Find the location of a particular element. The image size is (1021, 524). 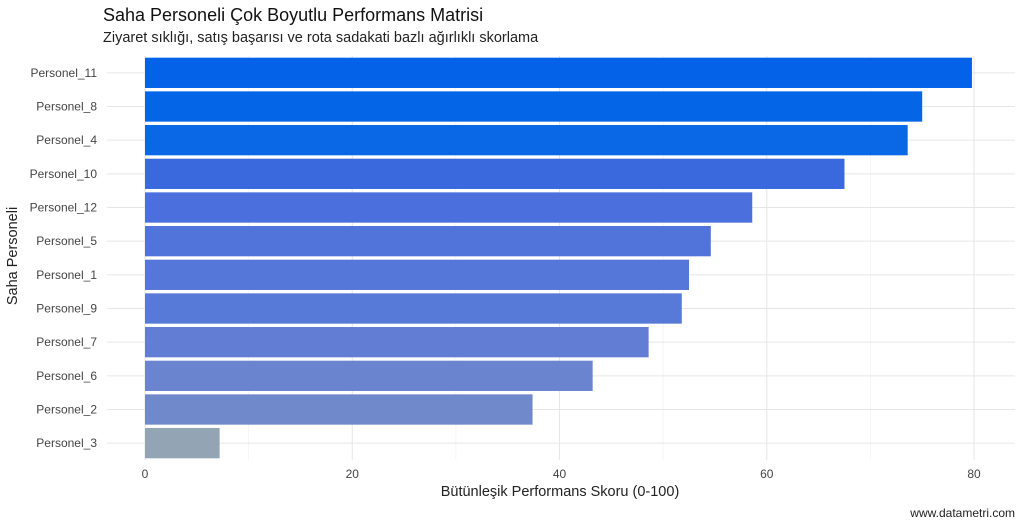

y-tick-label: Personel_4 is located at coordinates (66, 140).